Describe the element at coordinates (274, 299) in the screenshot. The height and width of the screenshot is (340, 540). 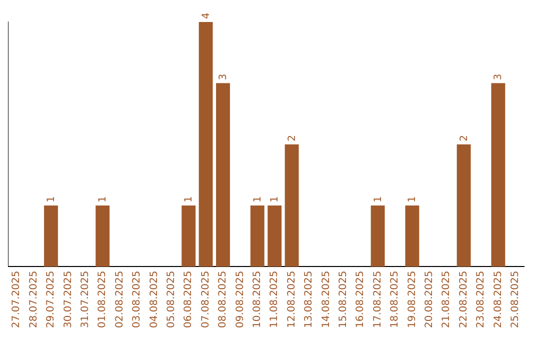
I see `x-tick-label: 11.08.2025` at that location.